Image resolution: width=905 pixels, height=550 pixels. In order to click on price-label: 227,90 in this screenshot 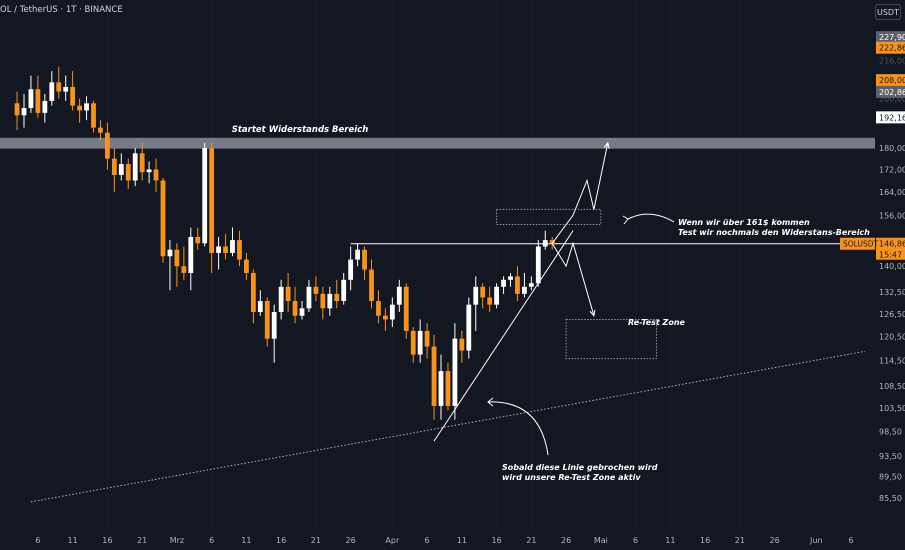, I will do `click(890, 37)`.